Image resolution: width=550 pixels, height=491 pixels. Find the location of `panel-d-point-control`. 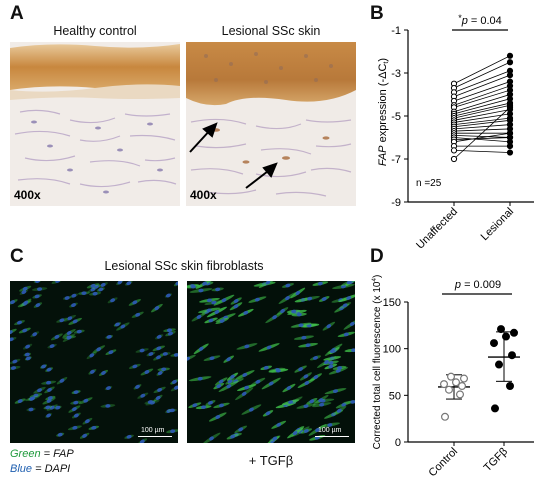

panel-d-point-control is located at coordinates (443, 384).